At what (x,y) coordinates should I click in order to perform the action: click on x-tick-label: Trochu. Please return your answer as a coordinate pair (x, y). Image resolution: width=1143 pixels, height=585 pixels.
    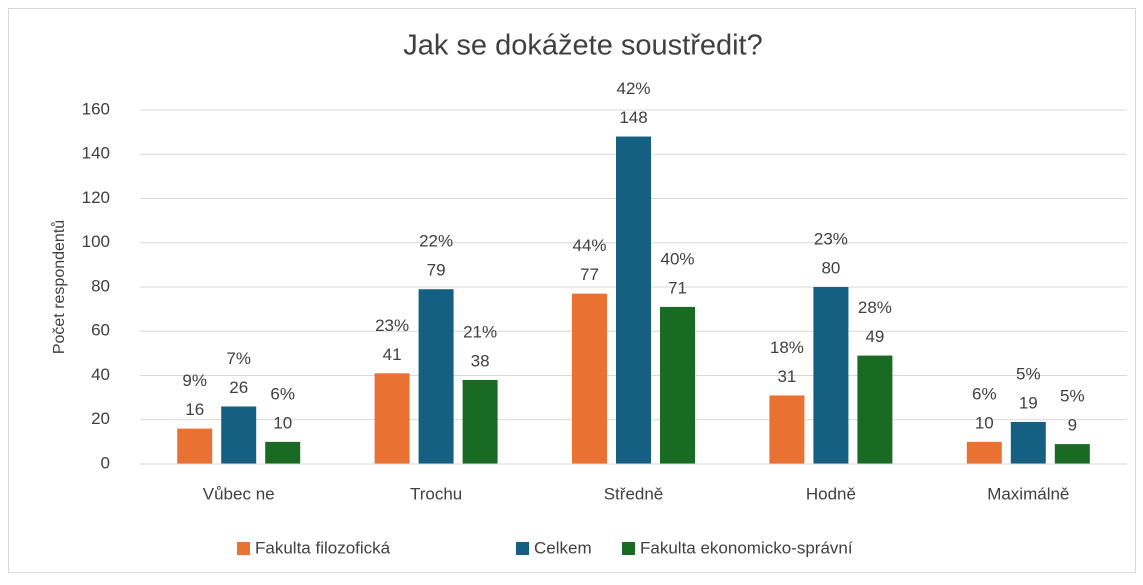
    Looking at the image, I should click on (436, 493).